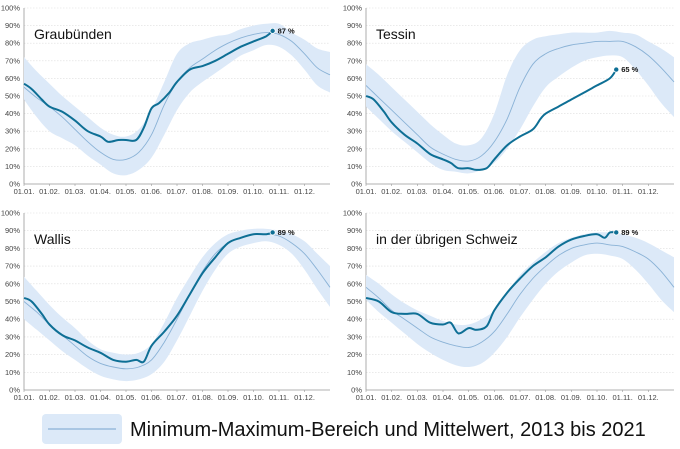 Image resolution: width=680 pixels, height=449 pixels. What do you see at coordinates (286, 30) in the screenshot?
I see `endpoint-label: 87 %` at bounding box center [286, 30].